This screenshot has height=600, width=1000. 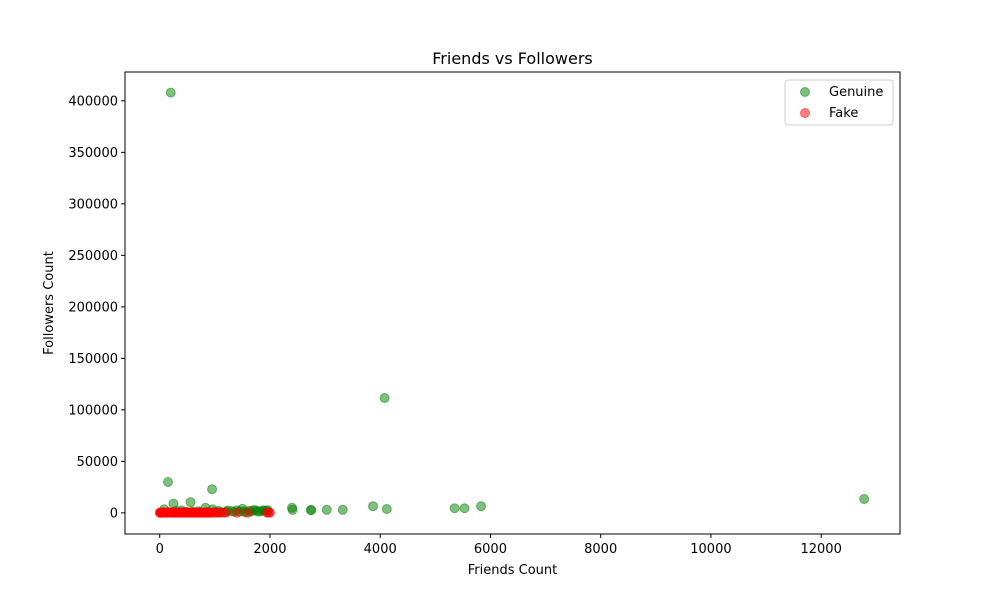 What do you see at coordinates (512, 58) in the screenshot?
I see `chart-title: Friends vs Followers` at bounding box center [512, 58].